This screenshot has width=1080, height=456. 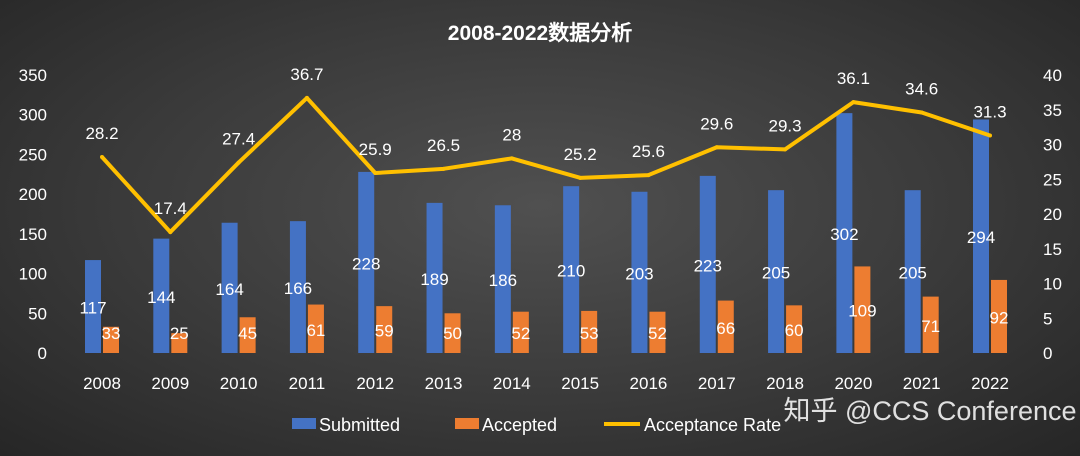 I want to click on legend-swatch, so click(x=304, y=423).